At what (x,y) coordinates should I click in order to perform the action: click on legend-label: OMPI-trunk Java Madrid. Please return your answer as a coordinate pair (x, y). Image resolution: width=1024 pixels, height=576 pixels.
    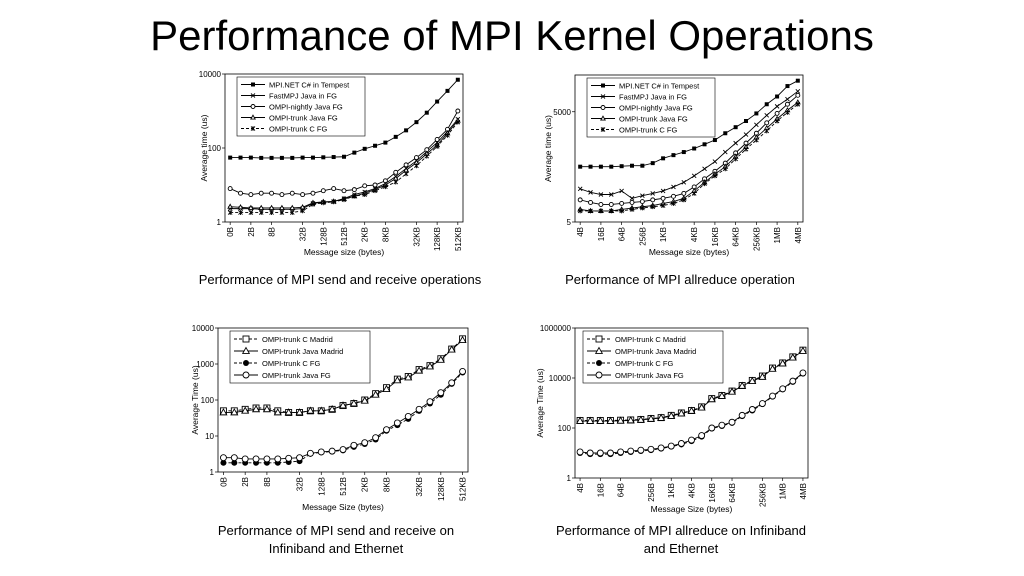
    Looking at the image, I should click on (302, 351).